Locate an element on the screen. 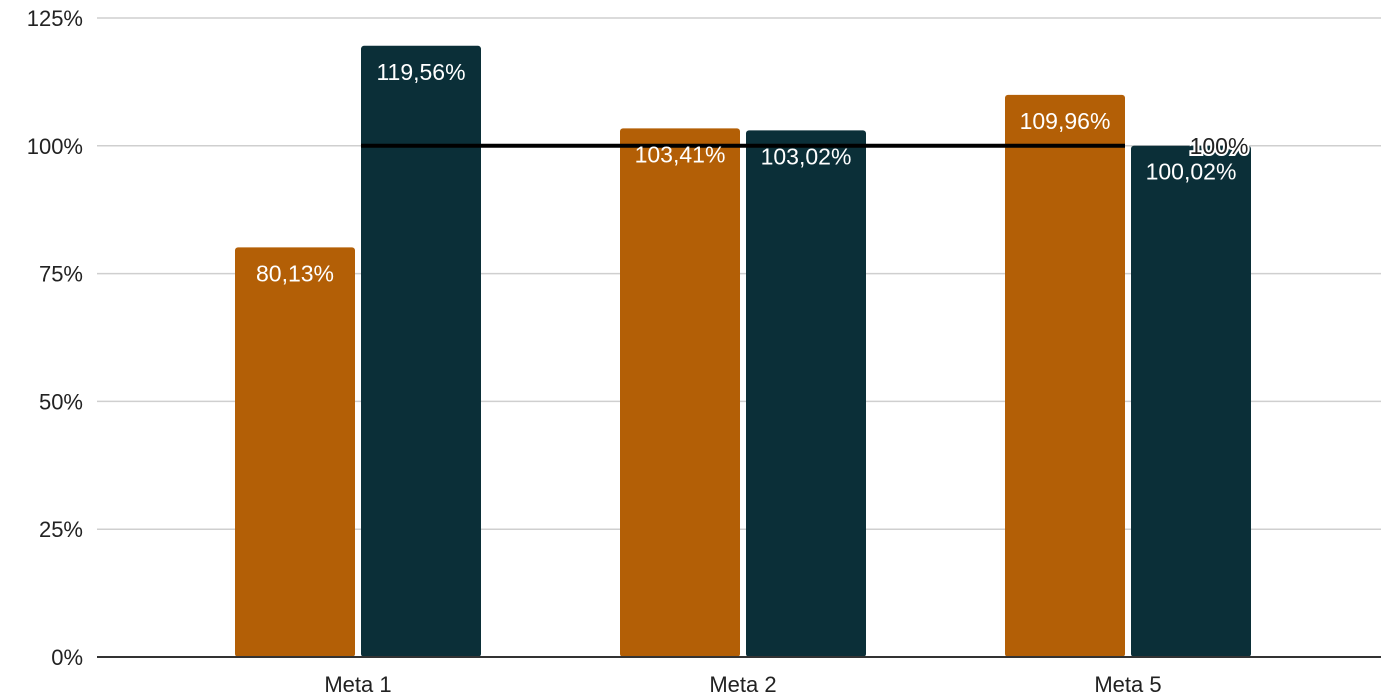  y-tick-label: 50% is located at coordinates (61, 401).